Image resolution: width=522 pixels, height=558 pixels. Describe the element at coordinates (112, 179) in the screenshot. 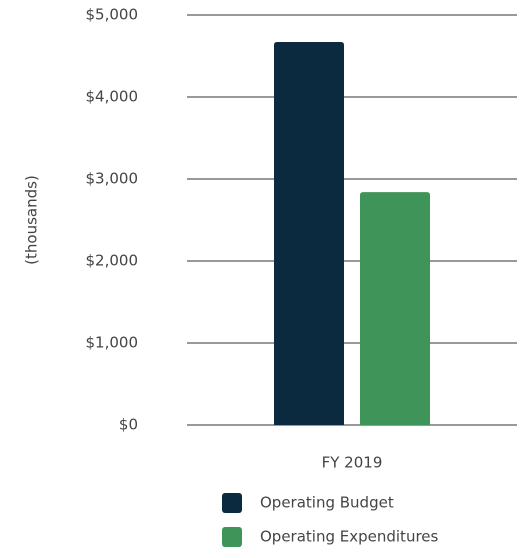

I see `y-tick-label: $3,000` at that location.